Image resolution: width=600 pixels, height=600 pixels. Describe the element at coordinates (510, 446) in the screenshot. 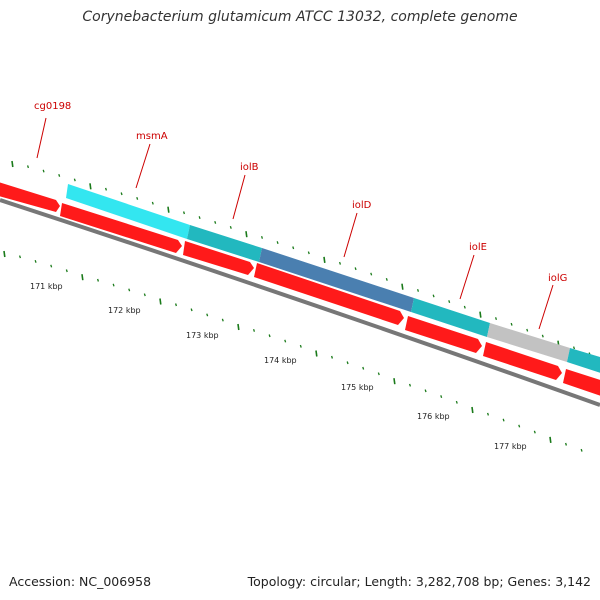

I see `scale-label-177: 177 kbp` at that location.